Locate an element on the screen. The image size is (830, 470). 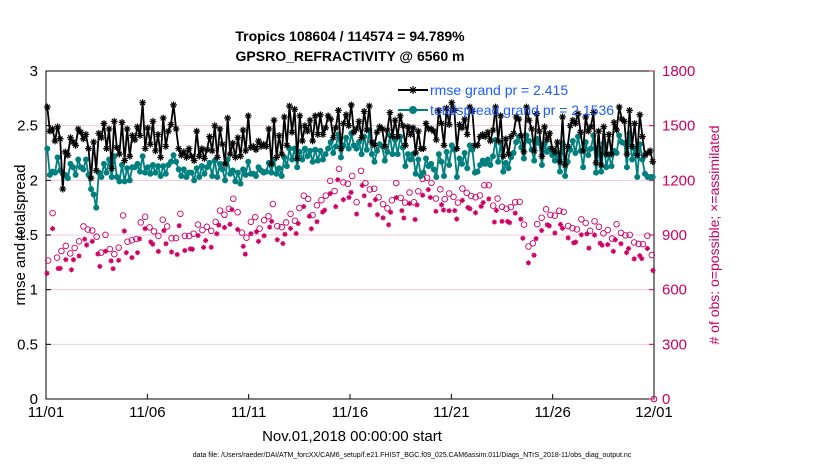
x-tick-label: 12/01 is located at coordinates (654, 412).